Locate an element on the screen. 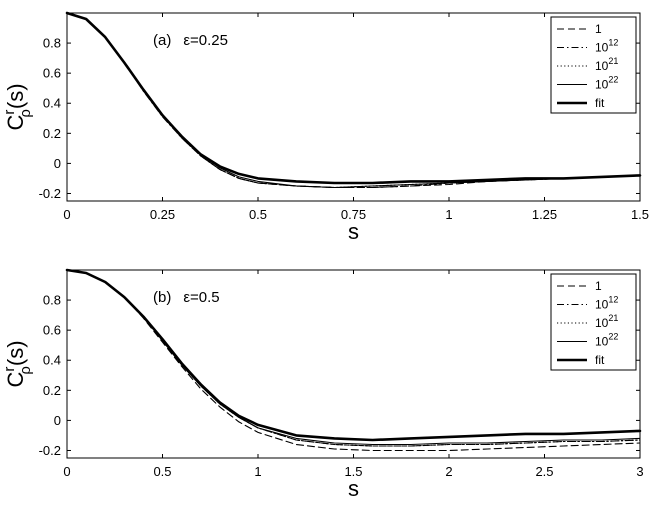 This screenshot has width=654, height=505. chart-b-legend-label: 1021 is located at coordinates (606, 321).